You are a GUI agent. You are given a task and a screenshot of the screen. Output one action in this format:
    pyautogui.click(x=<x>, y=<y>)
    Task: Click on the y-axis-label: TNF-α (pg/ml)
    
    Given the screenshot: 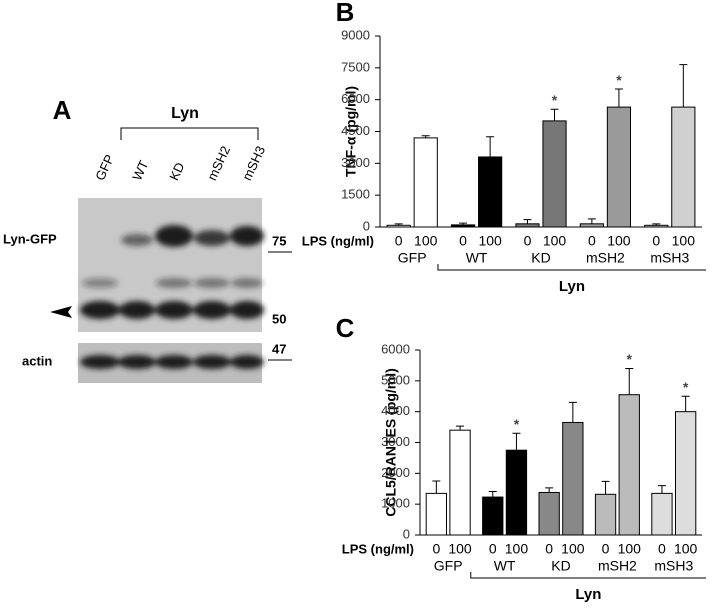 What is the action you would take?
    pyautogui.click(x=351, y=131)
    